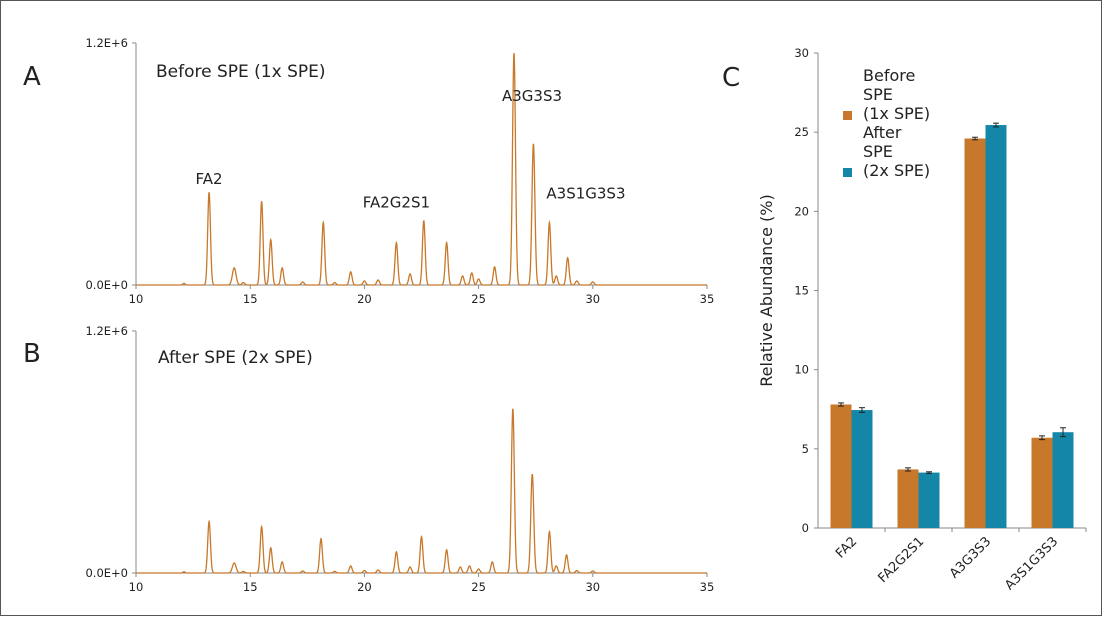 The image size is (1102, 617). I want to click on peak-label: FA2, so click(209, 179).